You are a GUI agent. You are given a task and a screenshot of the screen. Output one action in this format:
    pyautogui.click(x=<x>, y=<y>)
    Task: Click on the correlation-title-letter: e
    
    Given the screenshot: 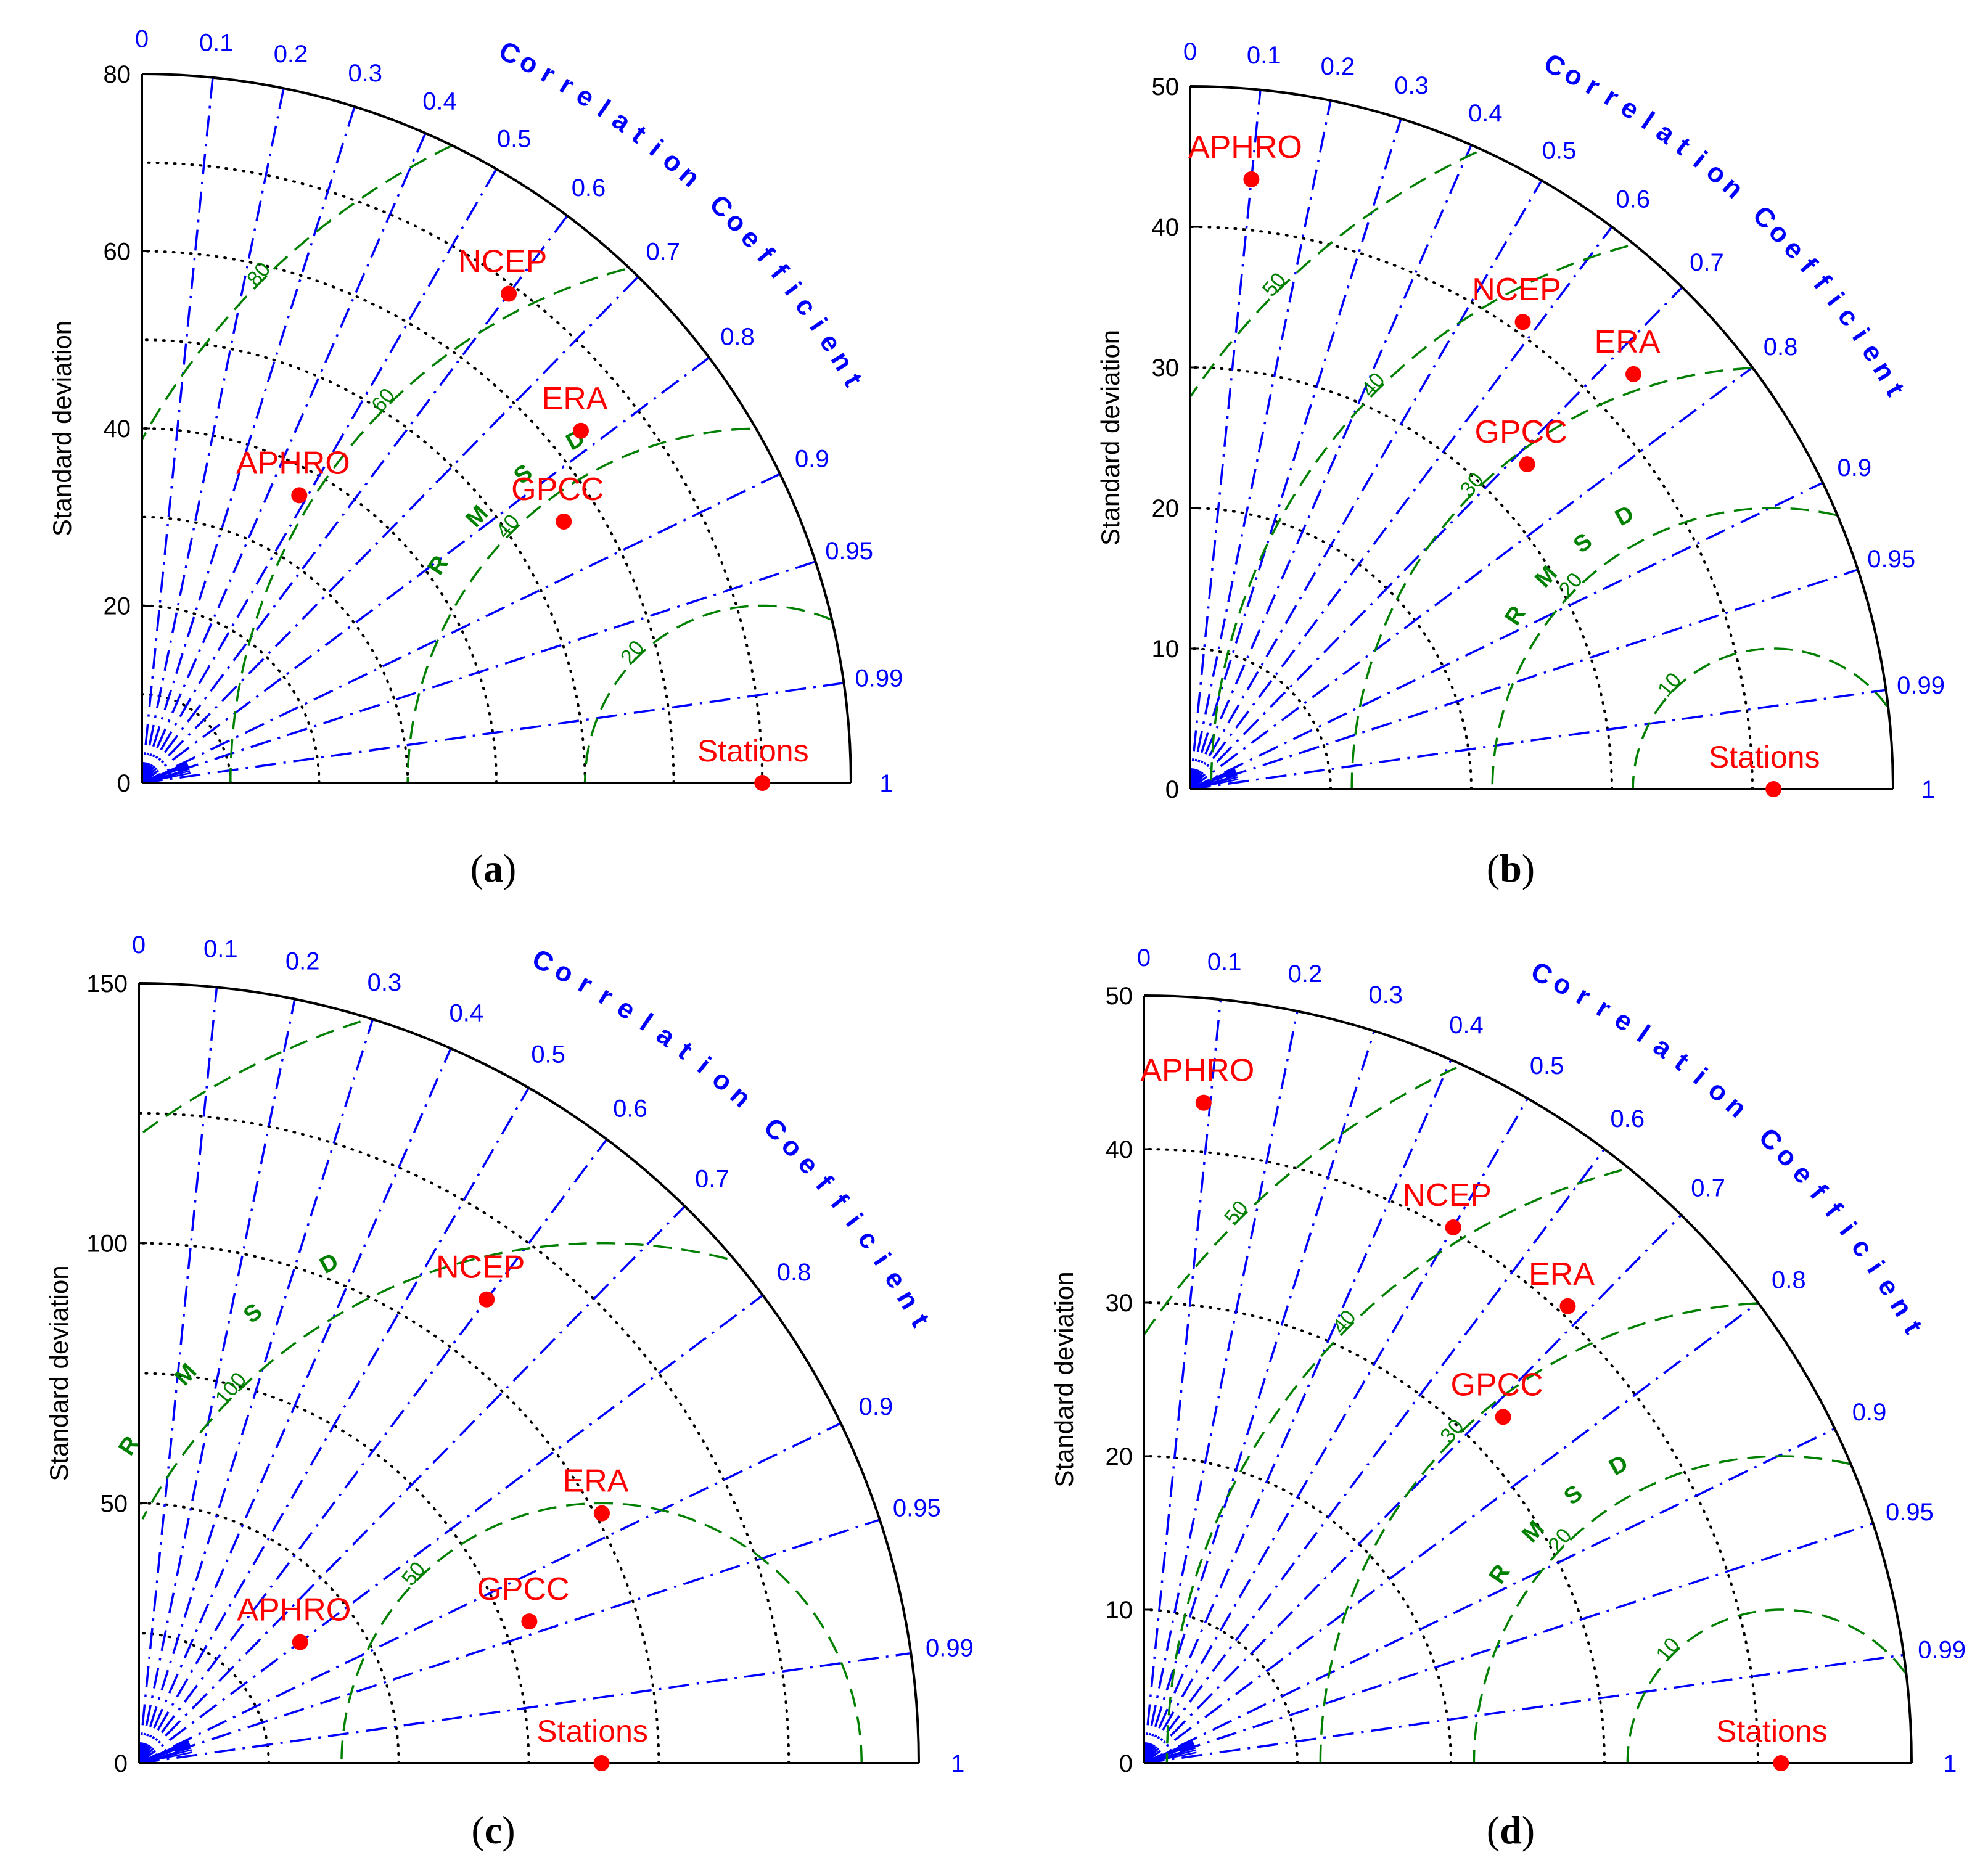 What is the action you would take?
    pyautogui.click(x=895, y=1279)
    